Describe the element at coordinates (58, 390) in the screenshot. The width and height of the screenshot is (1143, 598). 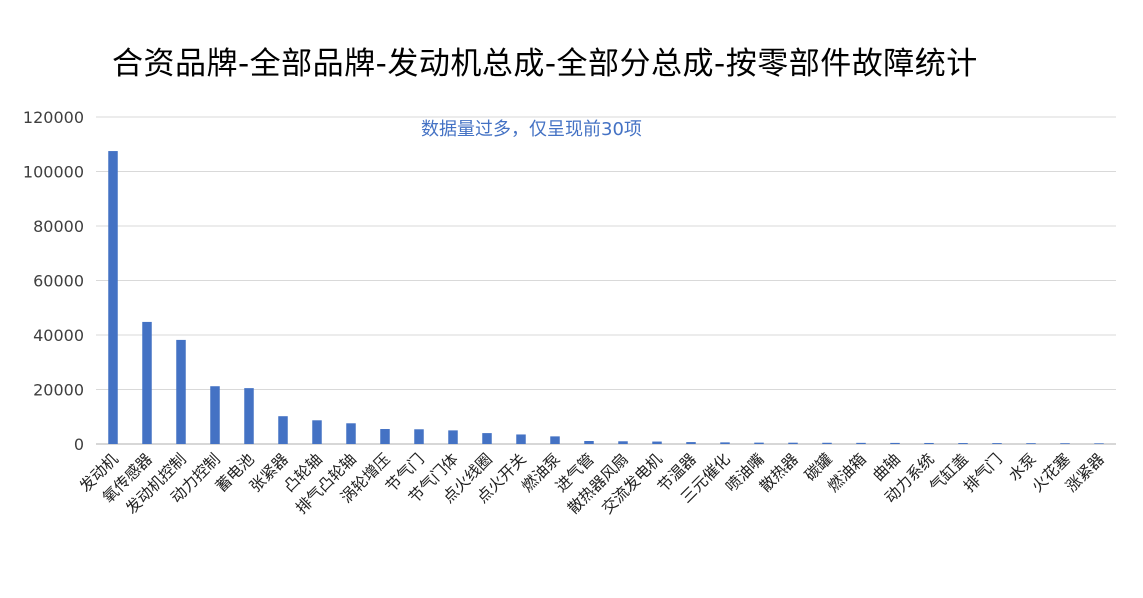
I see `y-tick-label: 20000` at that location.